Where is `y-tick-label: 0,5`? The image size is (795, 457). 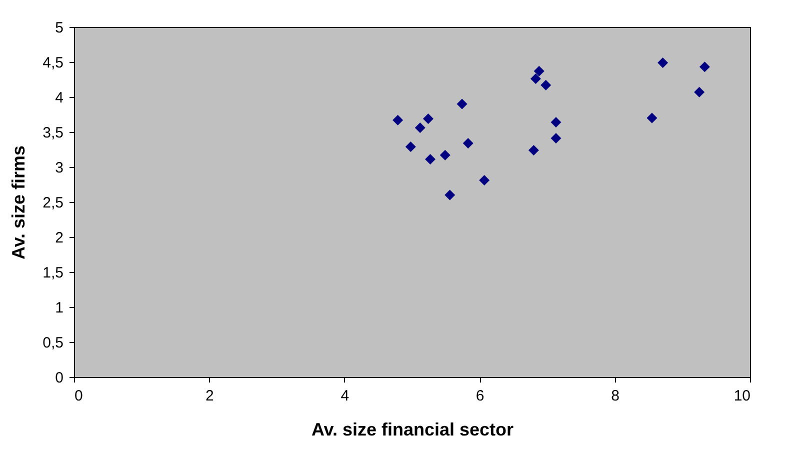
y-tick-label: 0,5 is located at coordinates (53, 343).